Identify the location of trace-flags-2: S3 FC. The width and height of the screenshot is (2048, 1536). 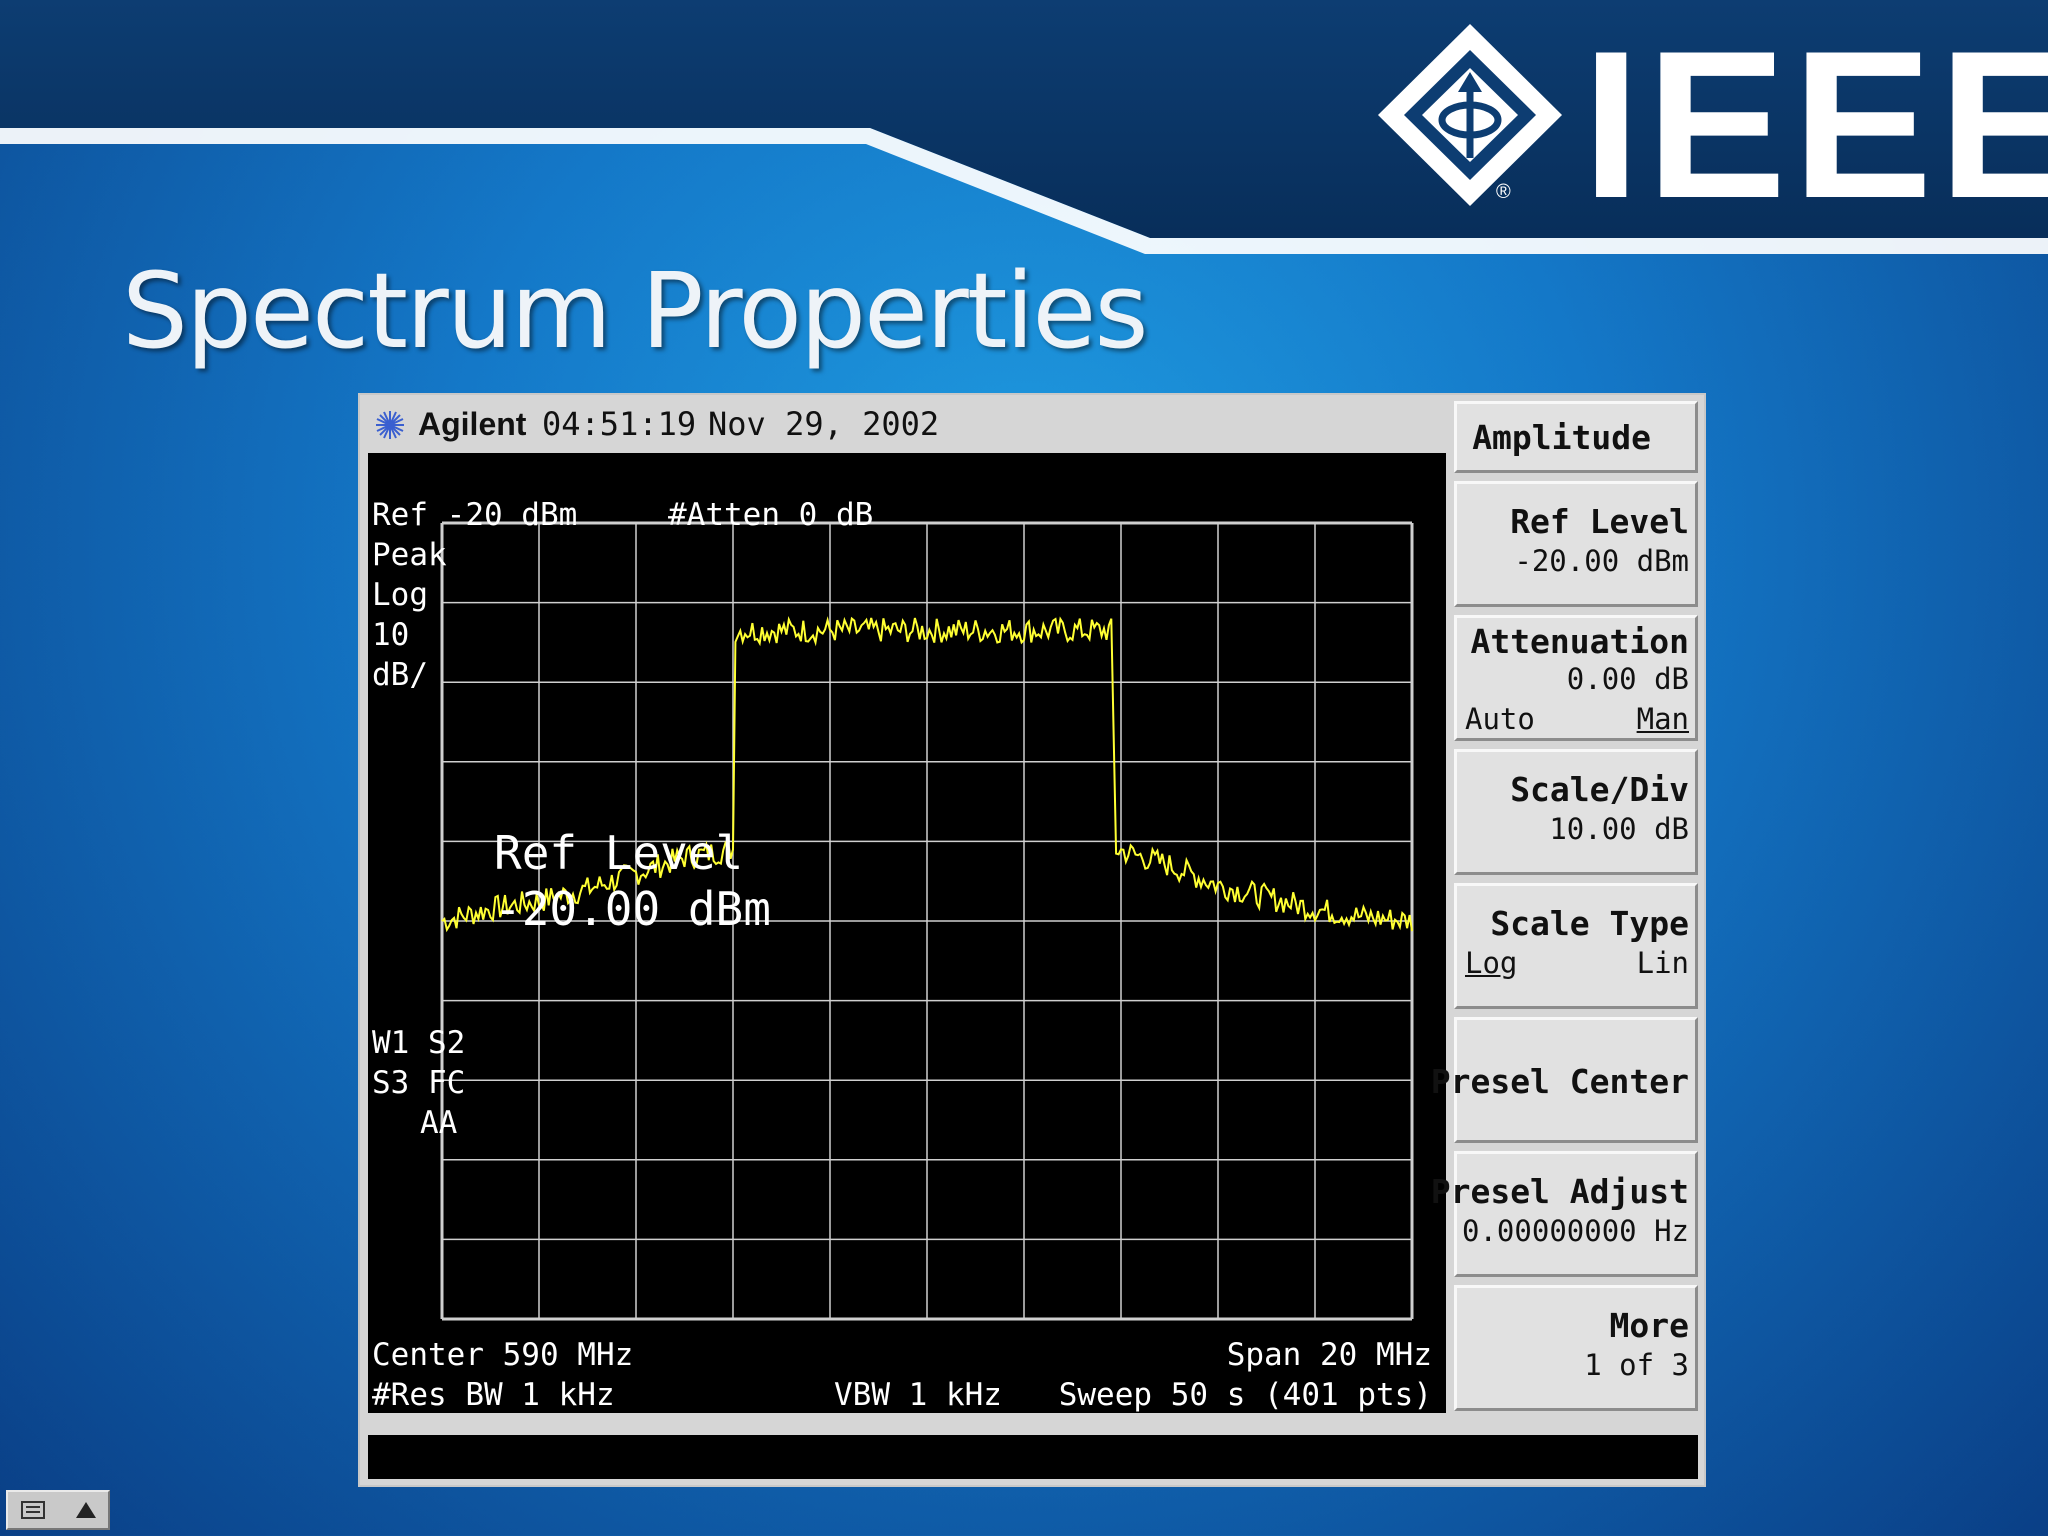
(418, 1083).